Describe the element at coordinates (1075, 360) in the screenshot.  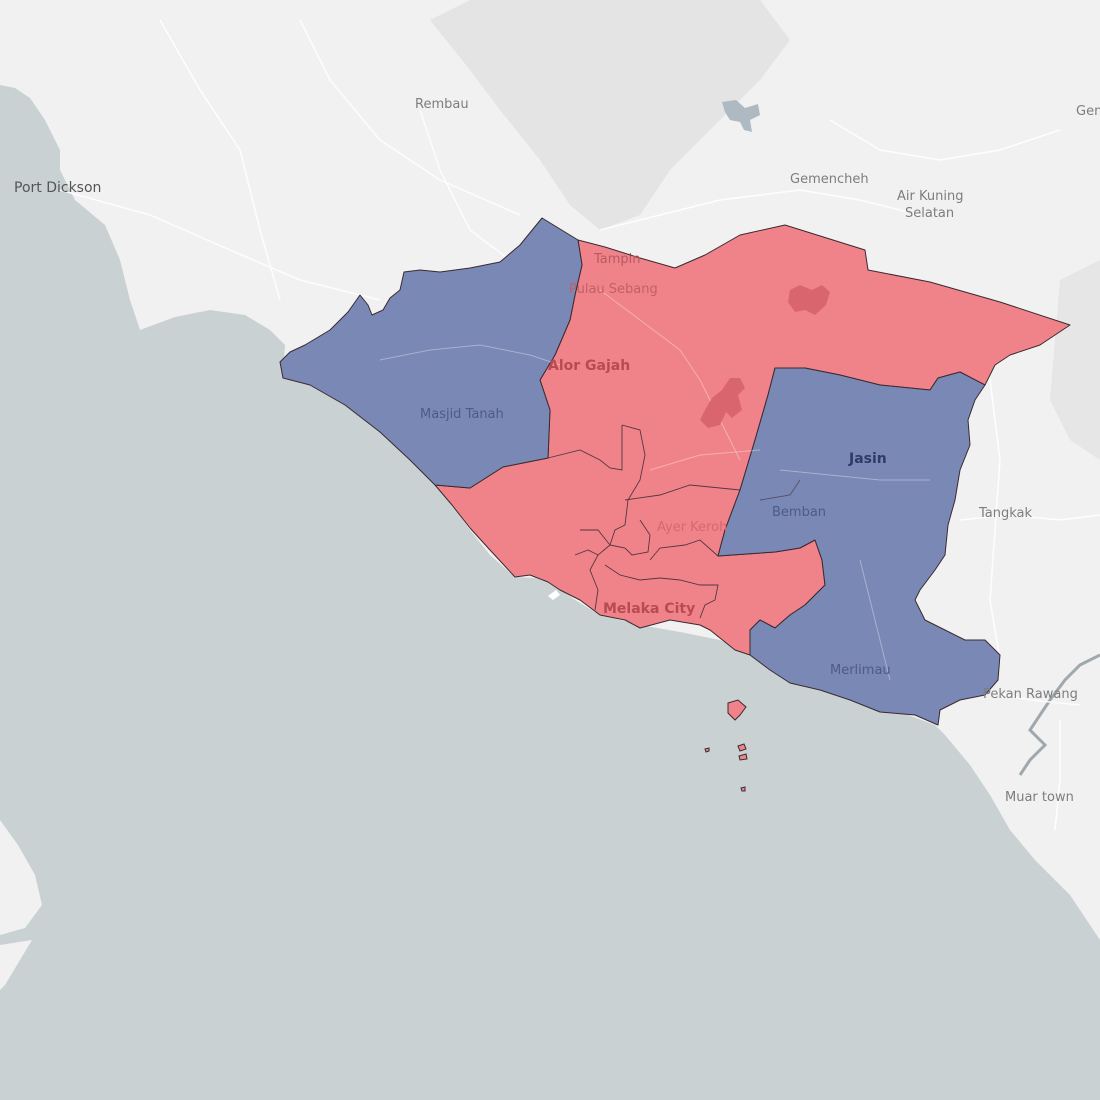
I see `hill-shading-east` at that location.